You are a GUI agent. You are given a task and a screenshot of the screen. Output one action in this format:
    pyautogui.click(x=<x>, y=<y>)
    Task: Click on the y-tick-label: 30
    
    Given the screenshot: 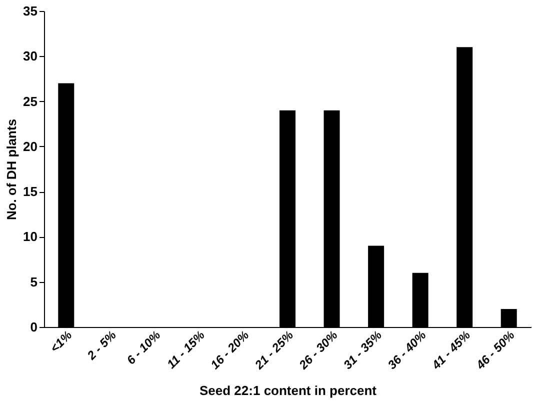 What is the action you would take?
    pyautogui.click(x=30, y=56)
    